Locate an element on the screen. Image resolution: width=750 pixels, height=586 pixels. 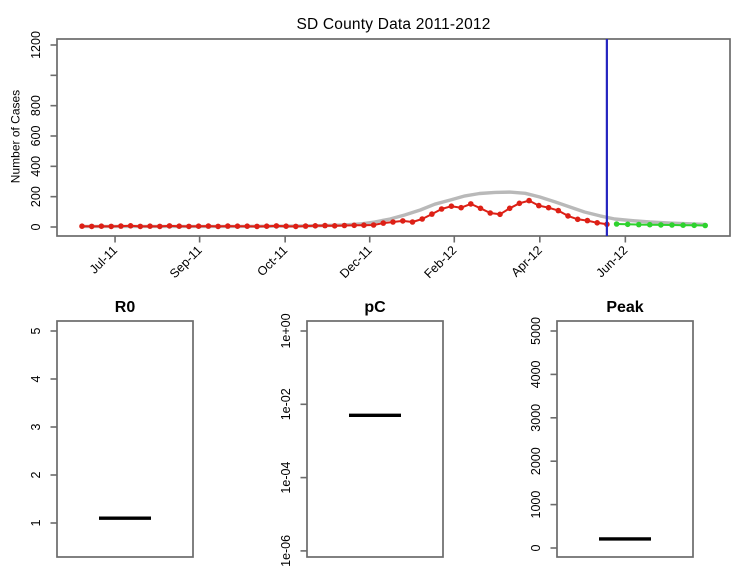
r0-plot-box is located at coordinates (125, 439).